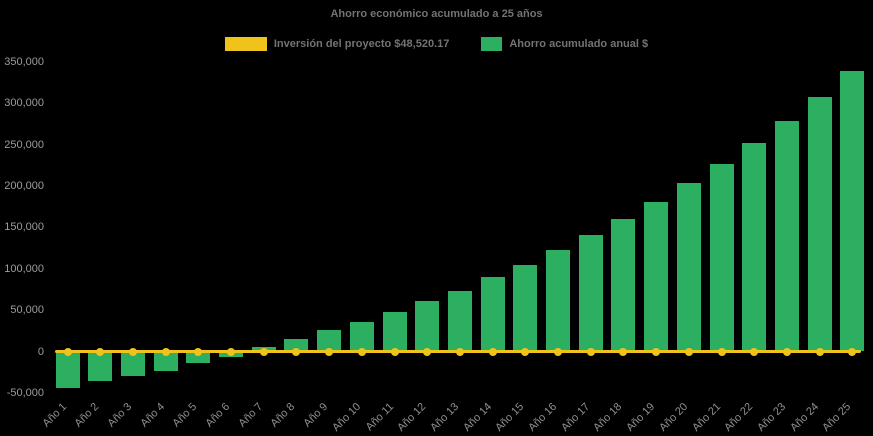 This screenshot has height=436, width=873. I want to click on savings-bar-año-21, so click(721, 257).